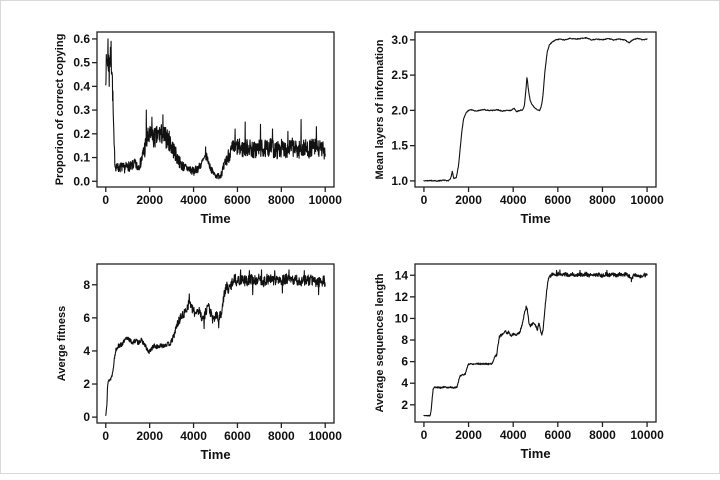 This screenshot has height=480, width=720. Describe the element at coordinates (81, 39) in the screenshot. I see `y-tick-label: 0.6` at that location.